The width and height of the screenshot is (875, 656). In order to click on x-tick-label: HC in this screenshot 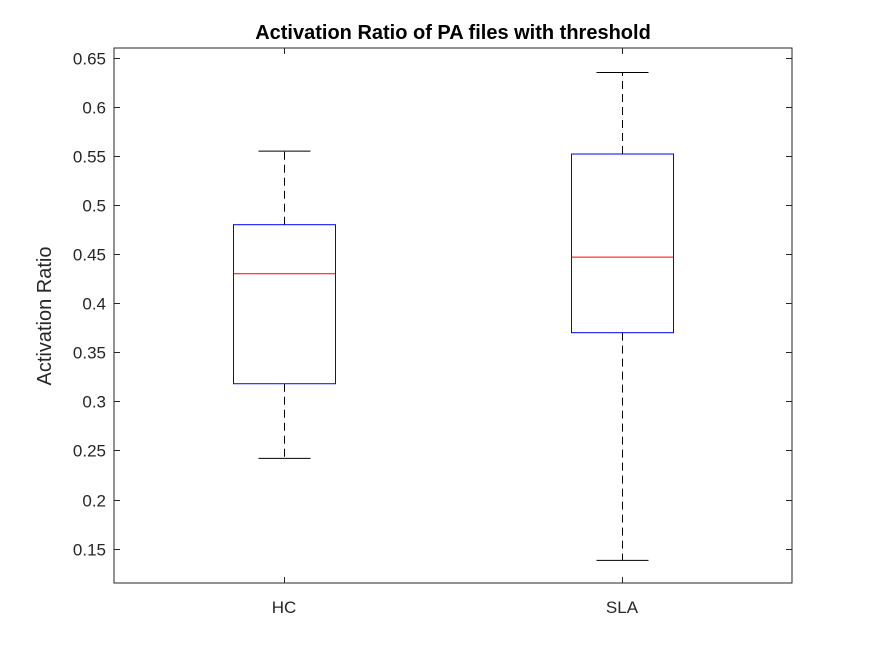, I will do `click(284, 607)`.